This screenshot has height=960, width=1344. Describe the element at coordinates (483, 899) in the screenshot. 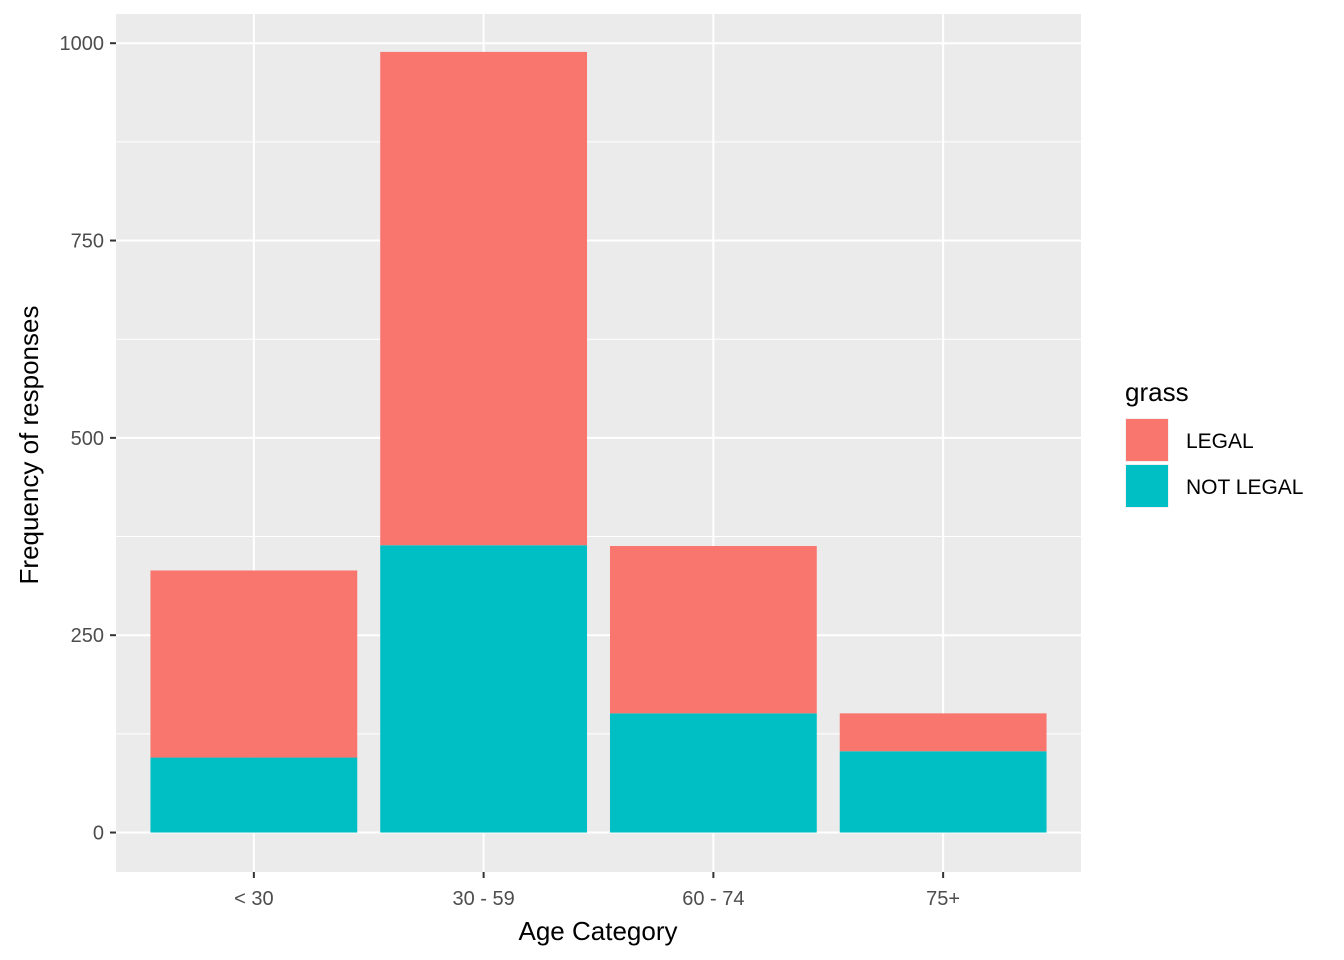

I see `x-tick-label: 30 - 59` at that location.